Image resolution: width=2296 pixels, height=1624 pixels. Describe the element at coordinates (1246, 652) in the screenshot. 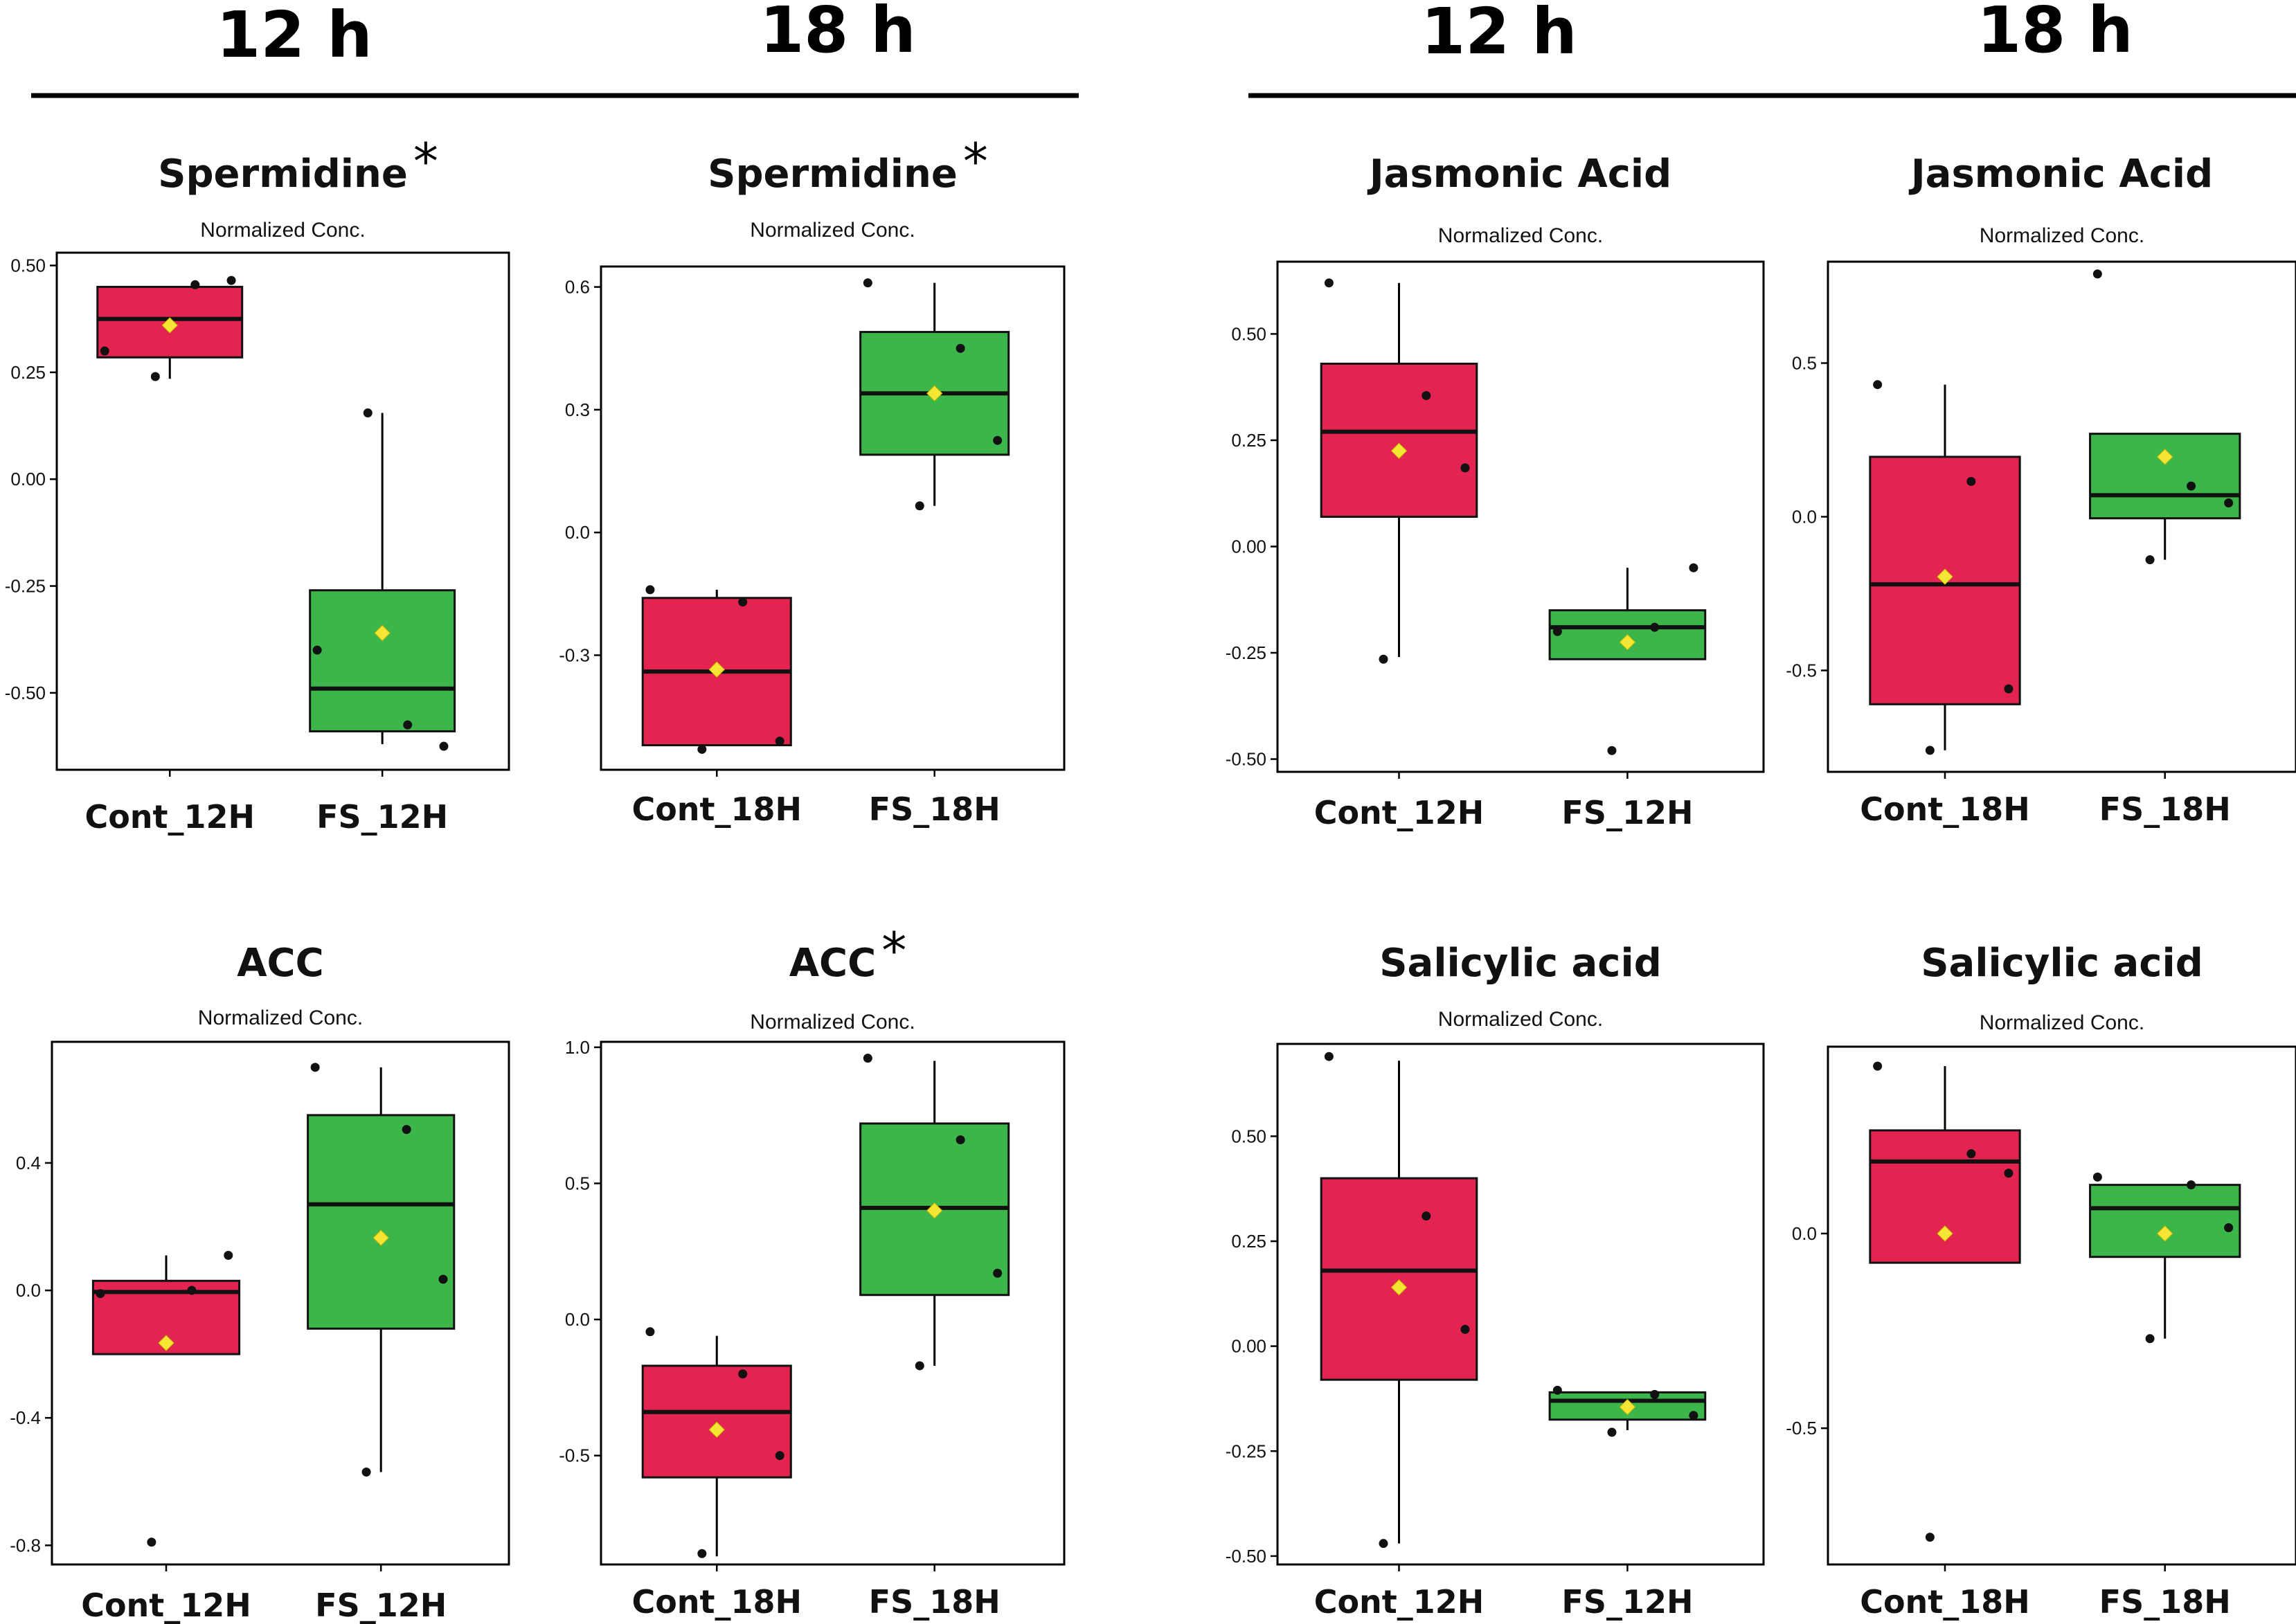

I see `y-tick-label: -0.25` at that location.